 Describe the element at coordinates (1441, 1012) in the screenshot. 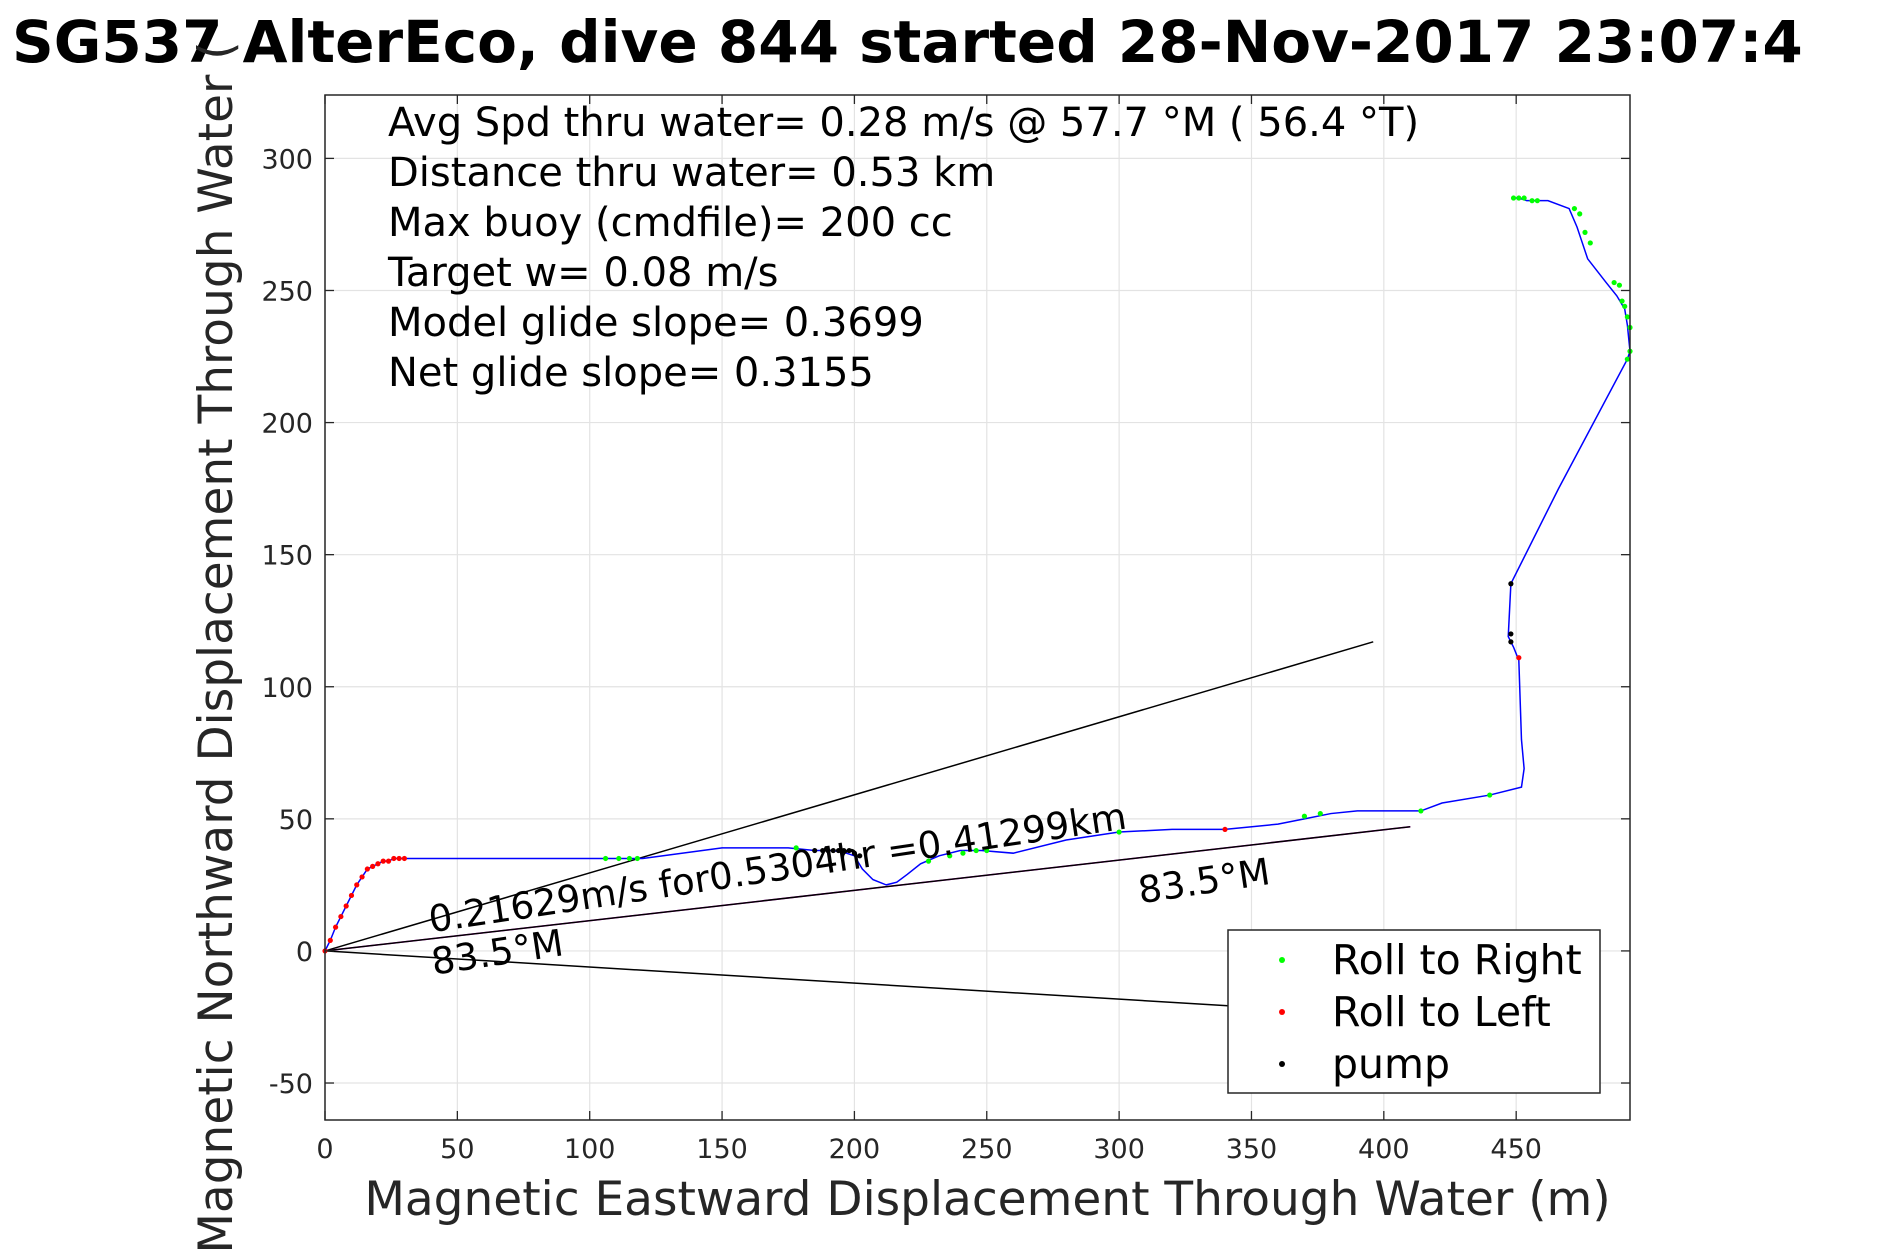

I see `legend-label-roll-to-left: Roll to Left` at that location.